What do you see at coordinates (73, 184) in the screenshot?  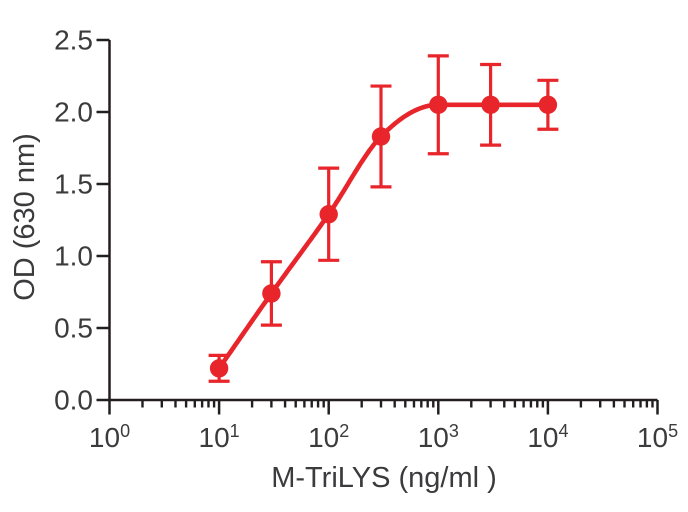 I see `y-tick-label: 1.5` at bounding box center [73, 184].